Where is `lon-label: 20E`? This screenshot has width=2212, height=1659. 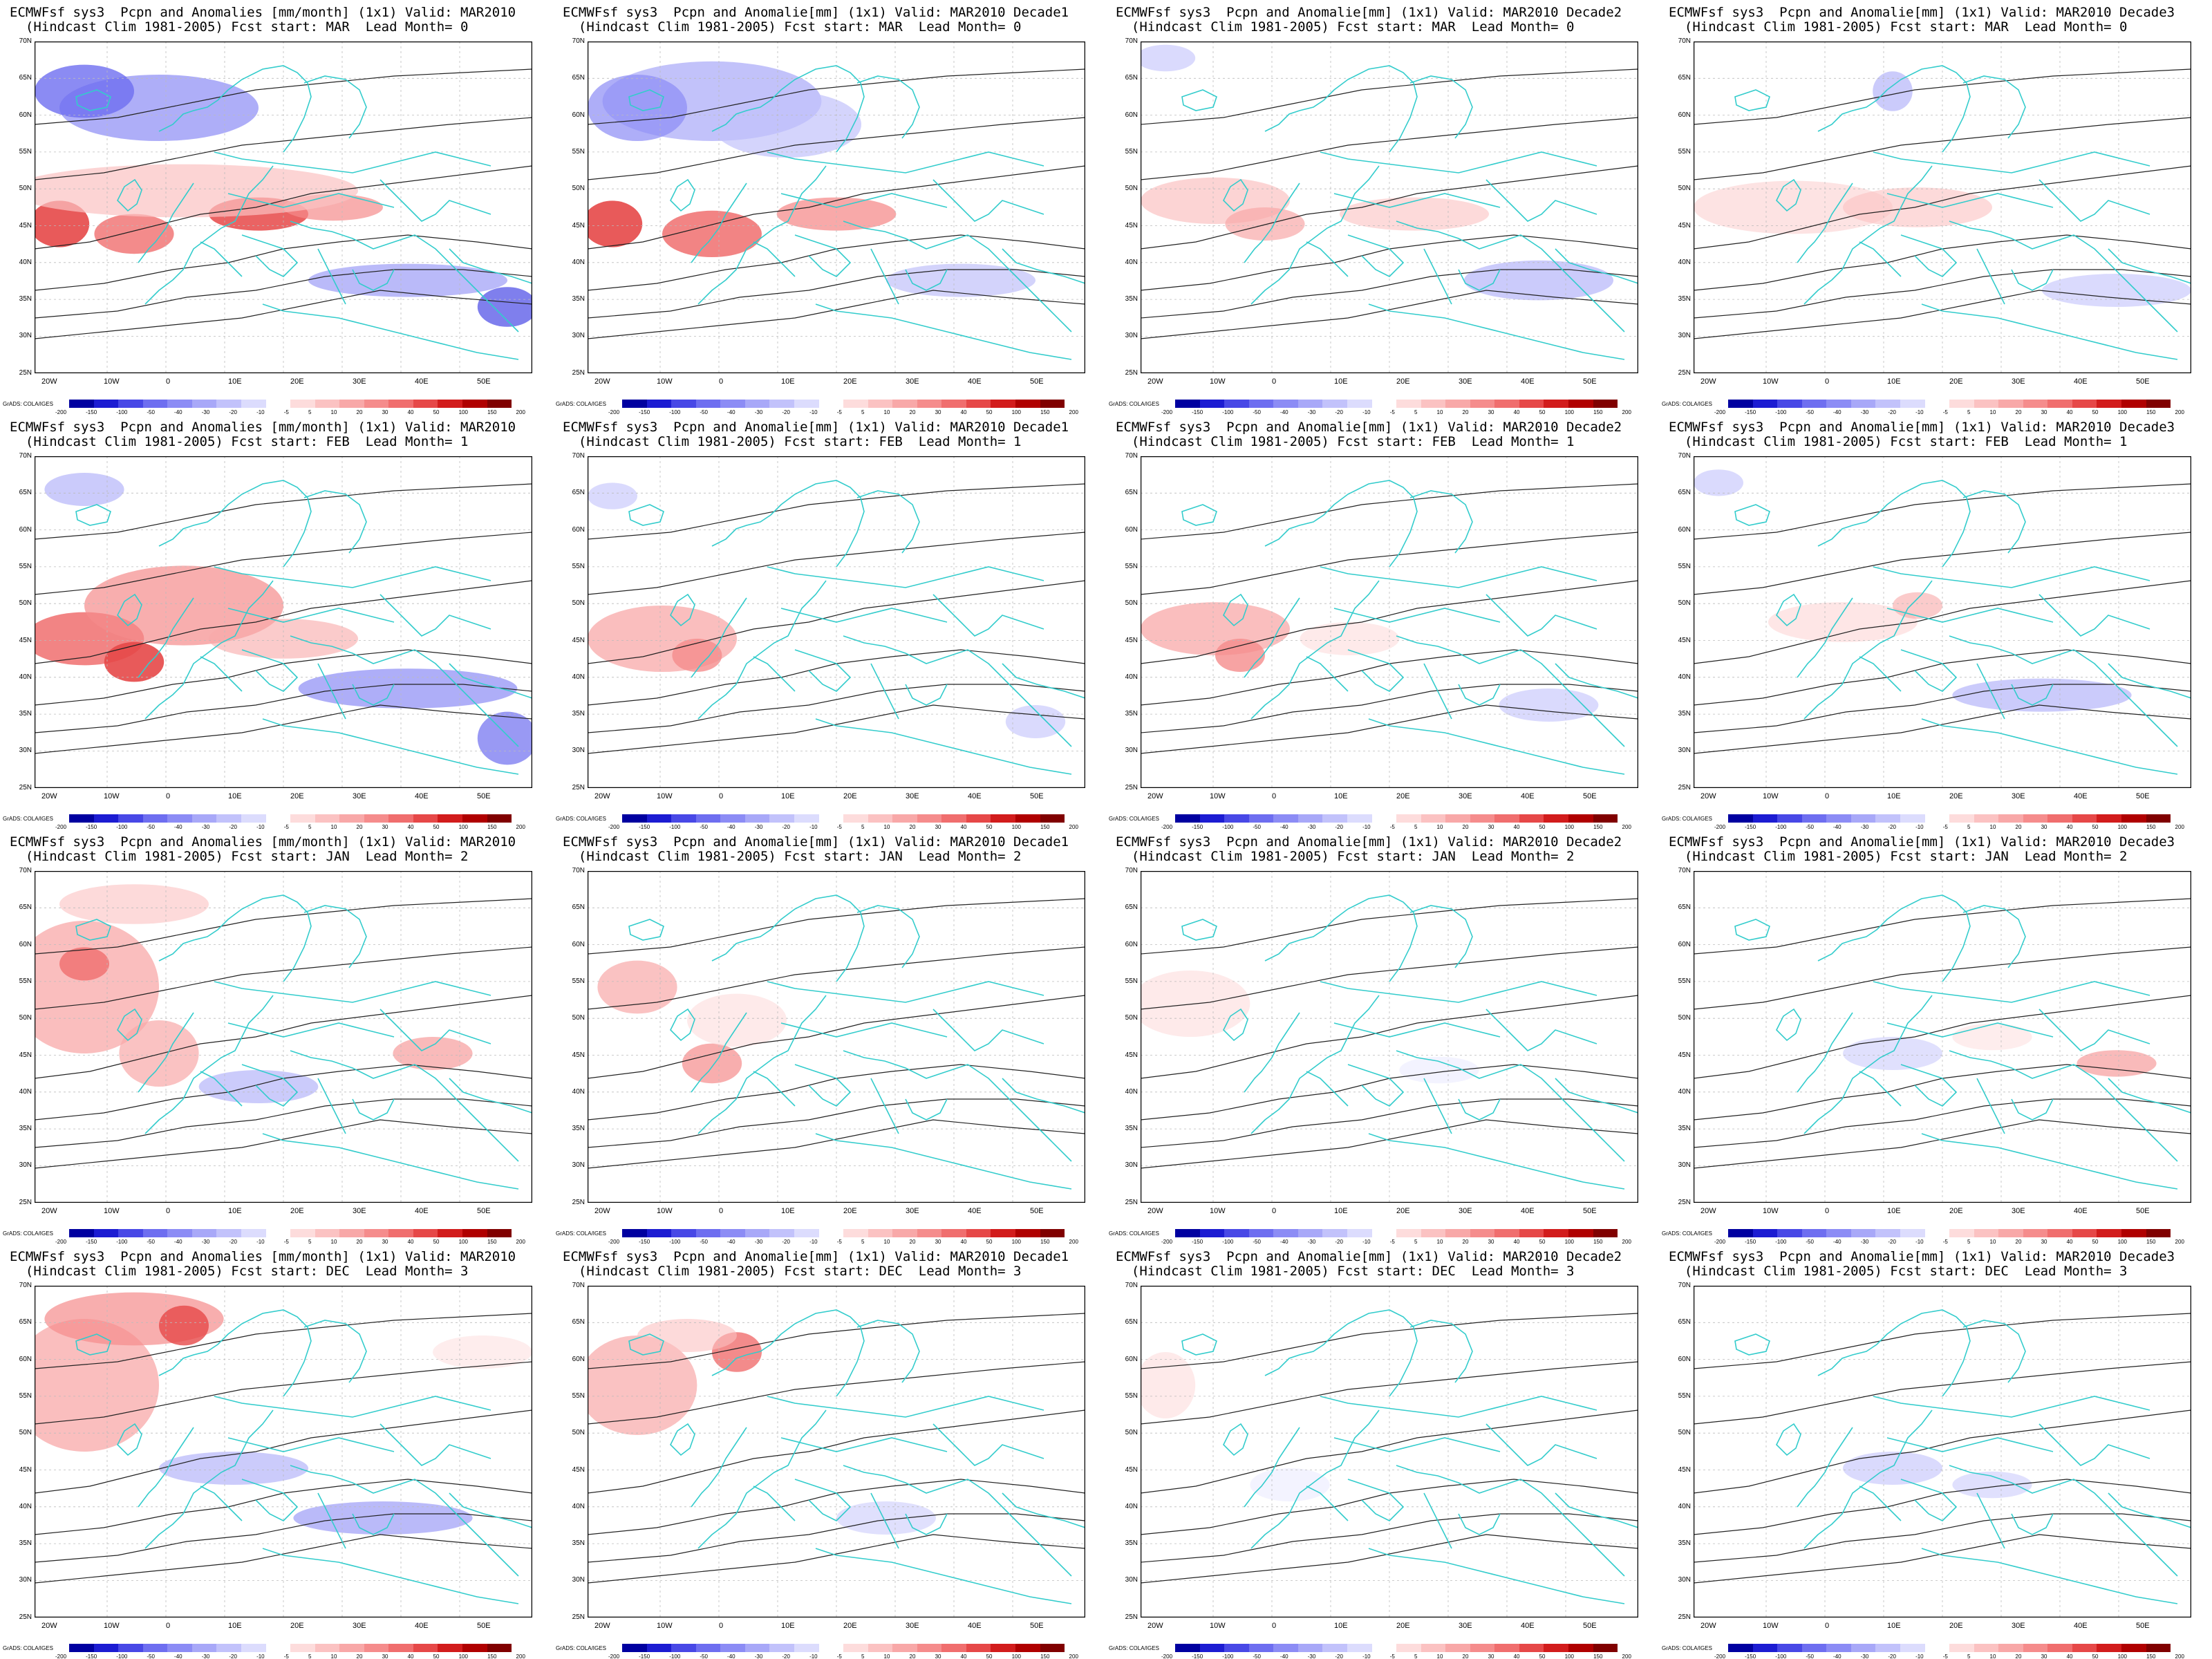
lon-label: 20E is located at coordinates (297, 381).